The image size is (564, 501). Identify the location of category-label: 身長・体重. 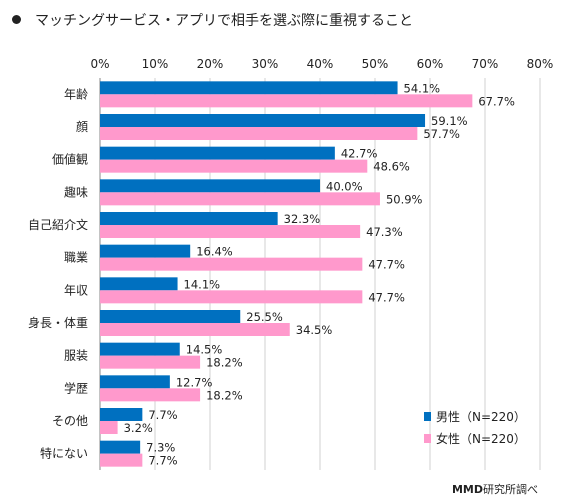
(58, 322).